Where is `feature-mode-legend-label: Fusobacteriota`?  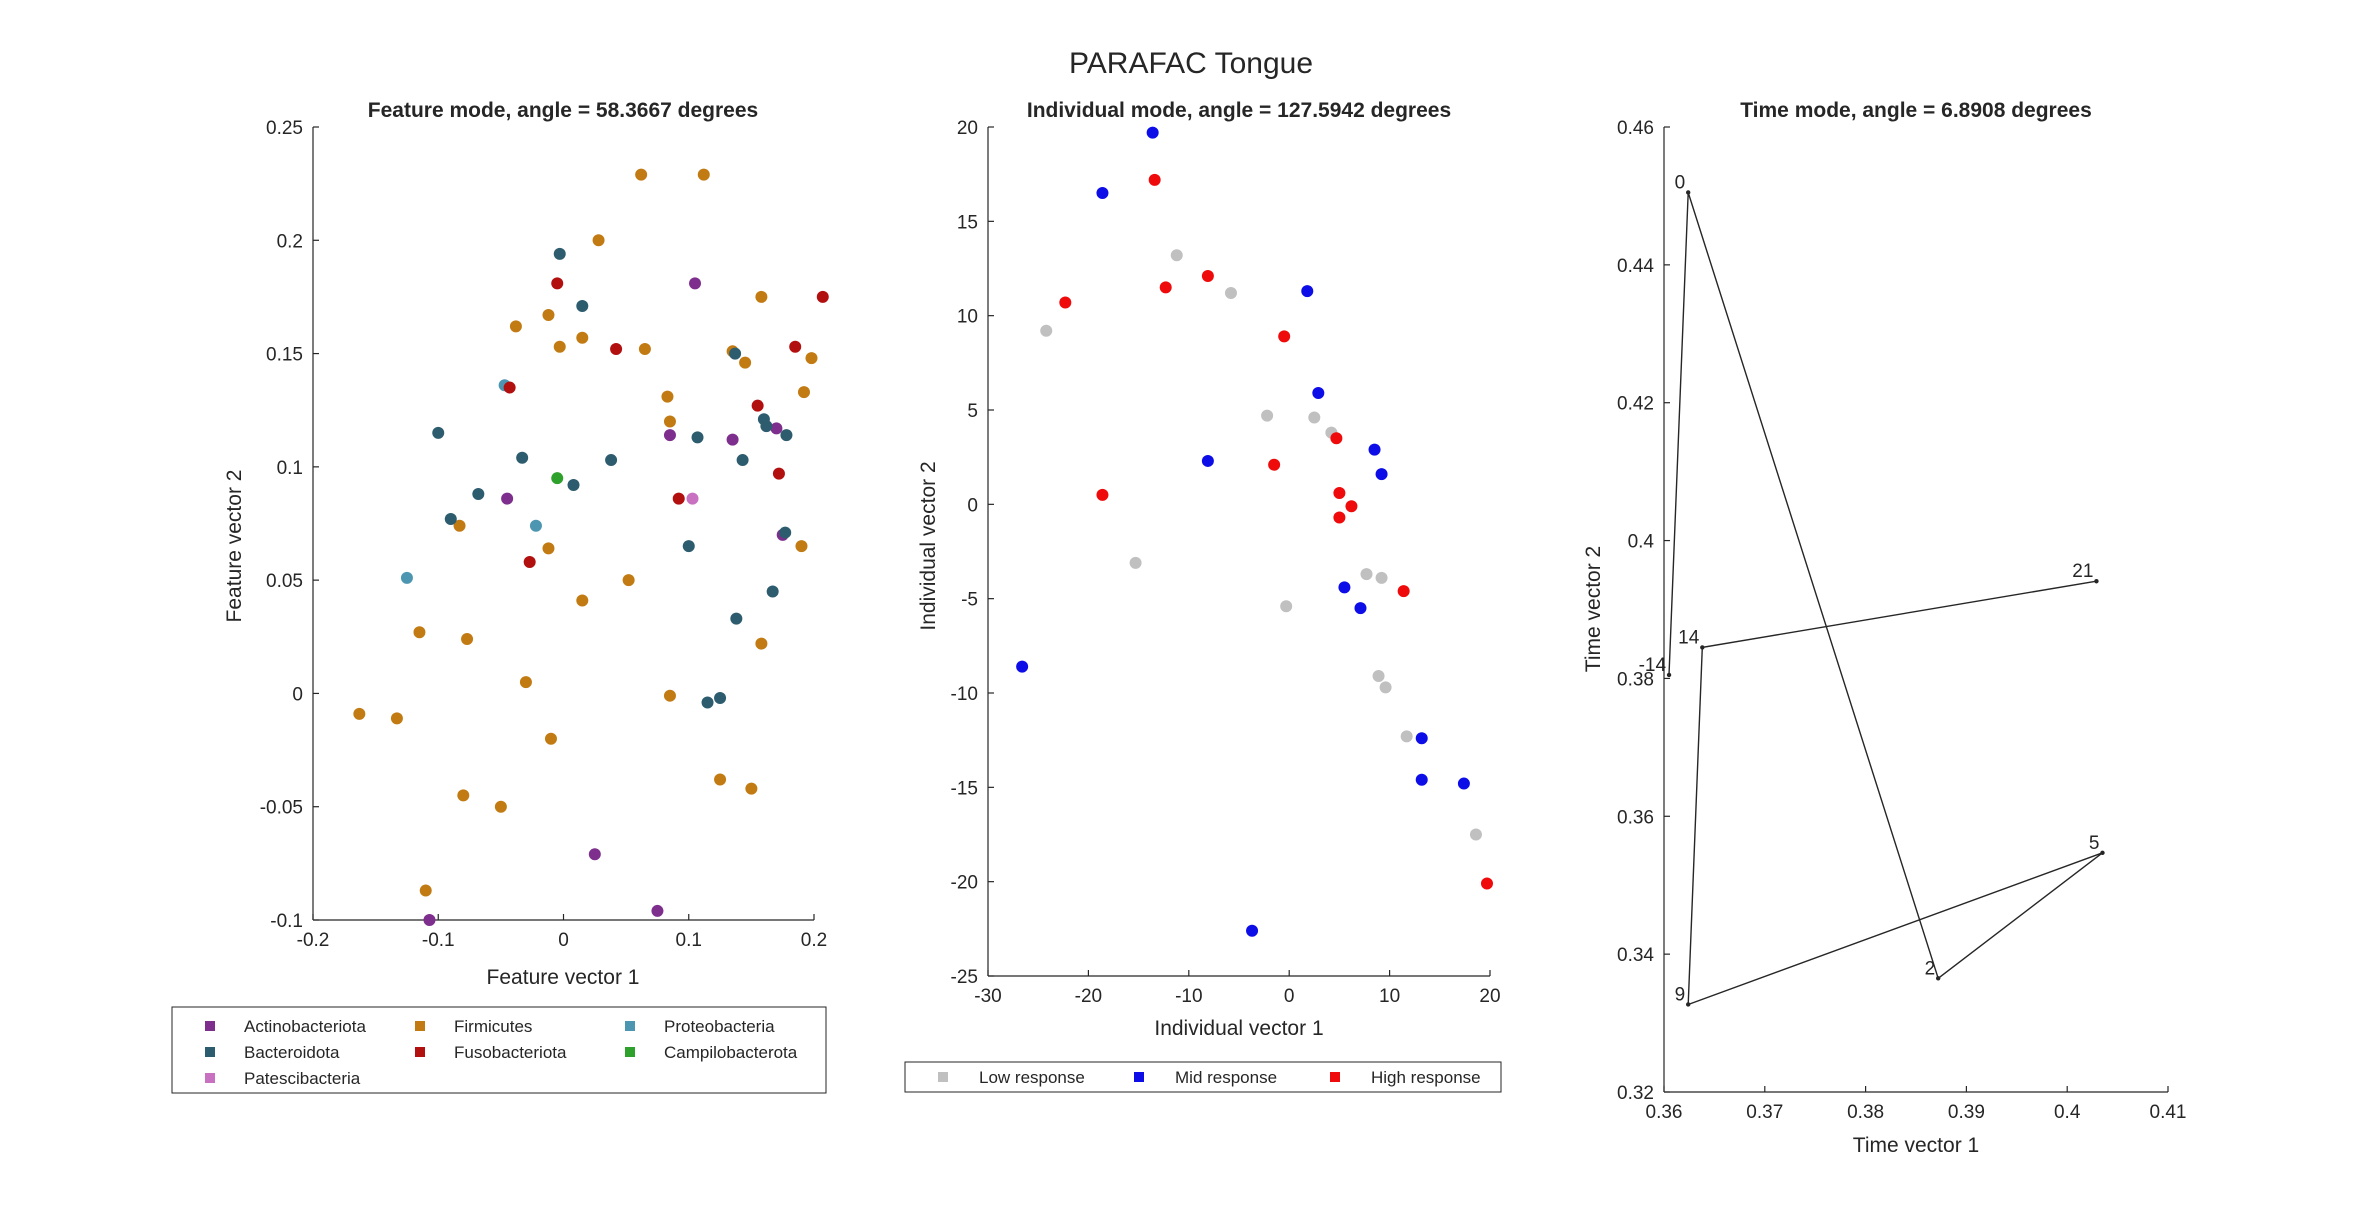 feature-mode-legend-label: Fusobacteriota is located at coordinates (510, 1052).